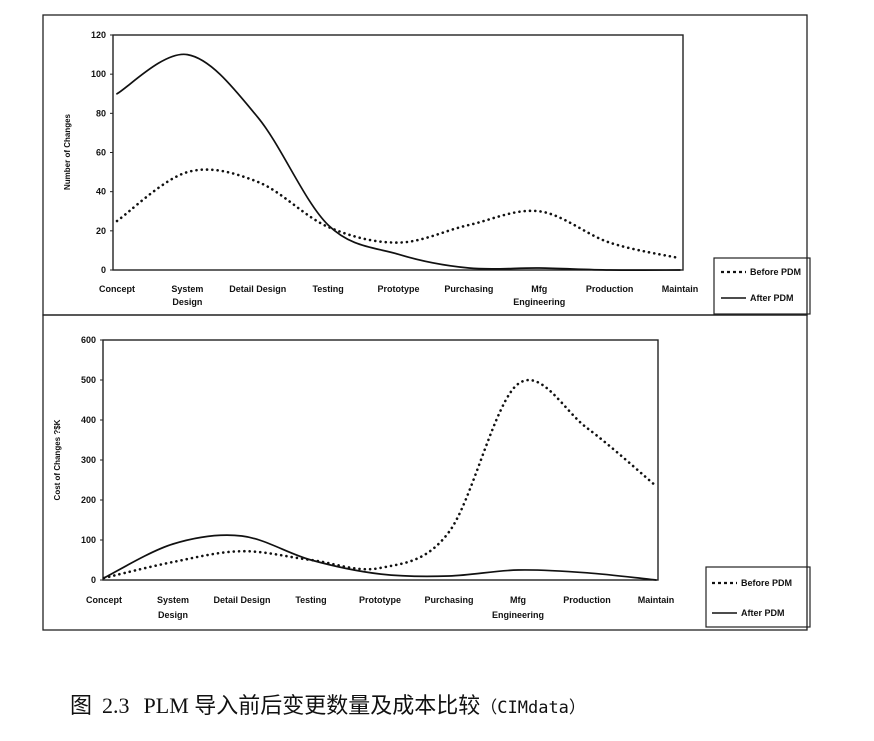 The image size is (874, 741). I want to click on y-ticks: 0 100 200 300 400 500 600, so click(92, 460).